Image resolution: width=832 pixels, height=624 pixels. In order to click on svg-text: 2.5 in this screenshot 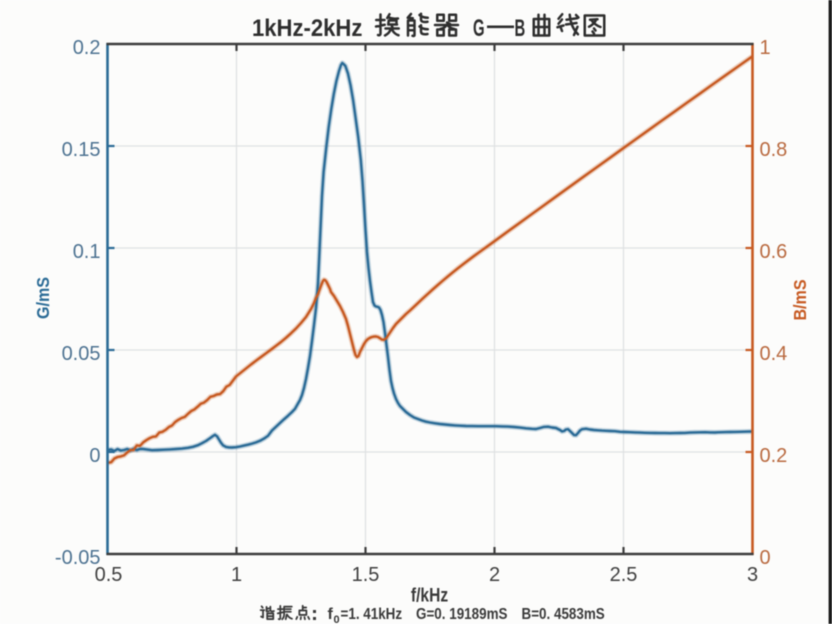, I will do `click(624, 575)`.